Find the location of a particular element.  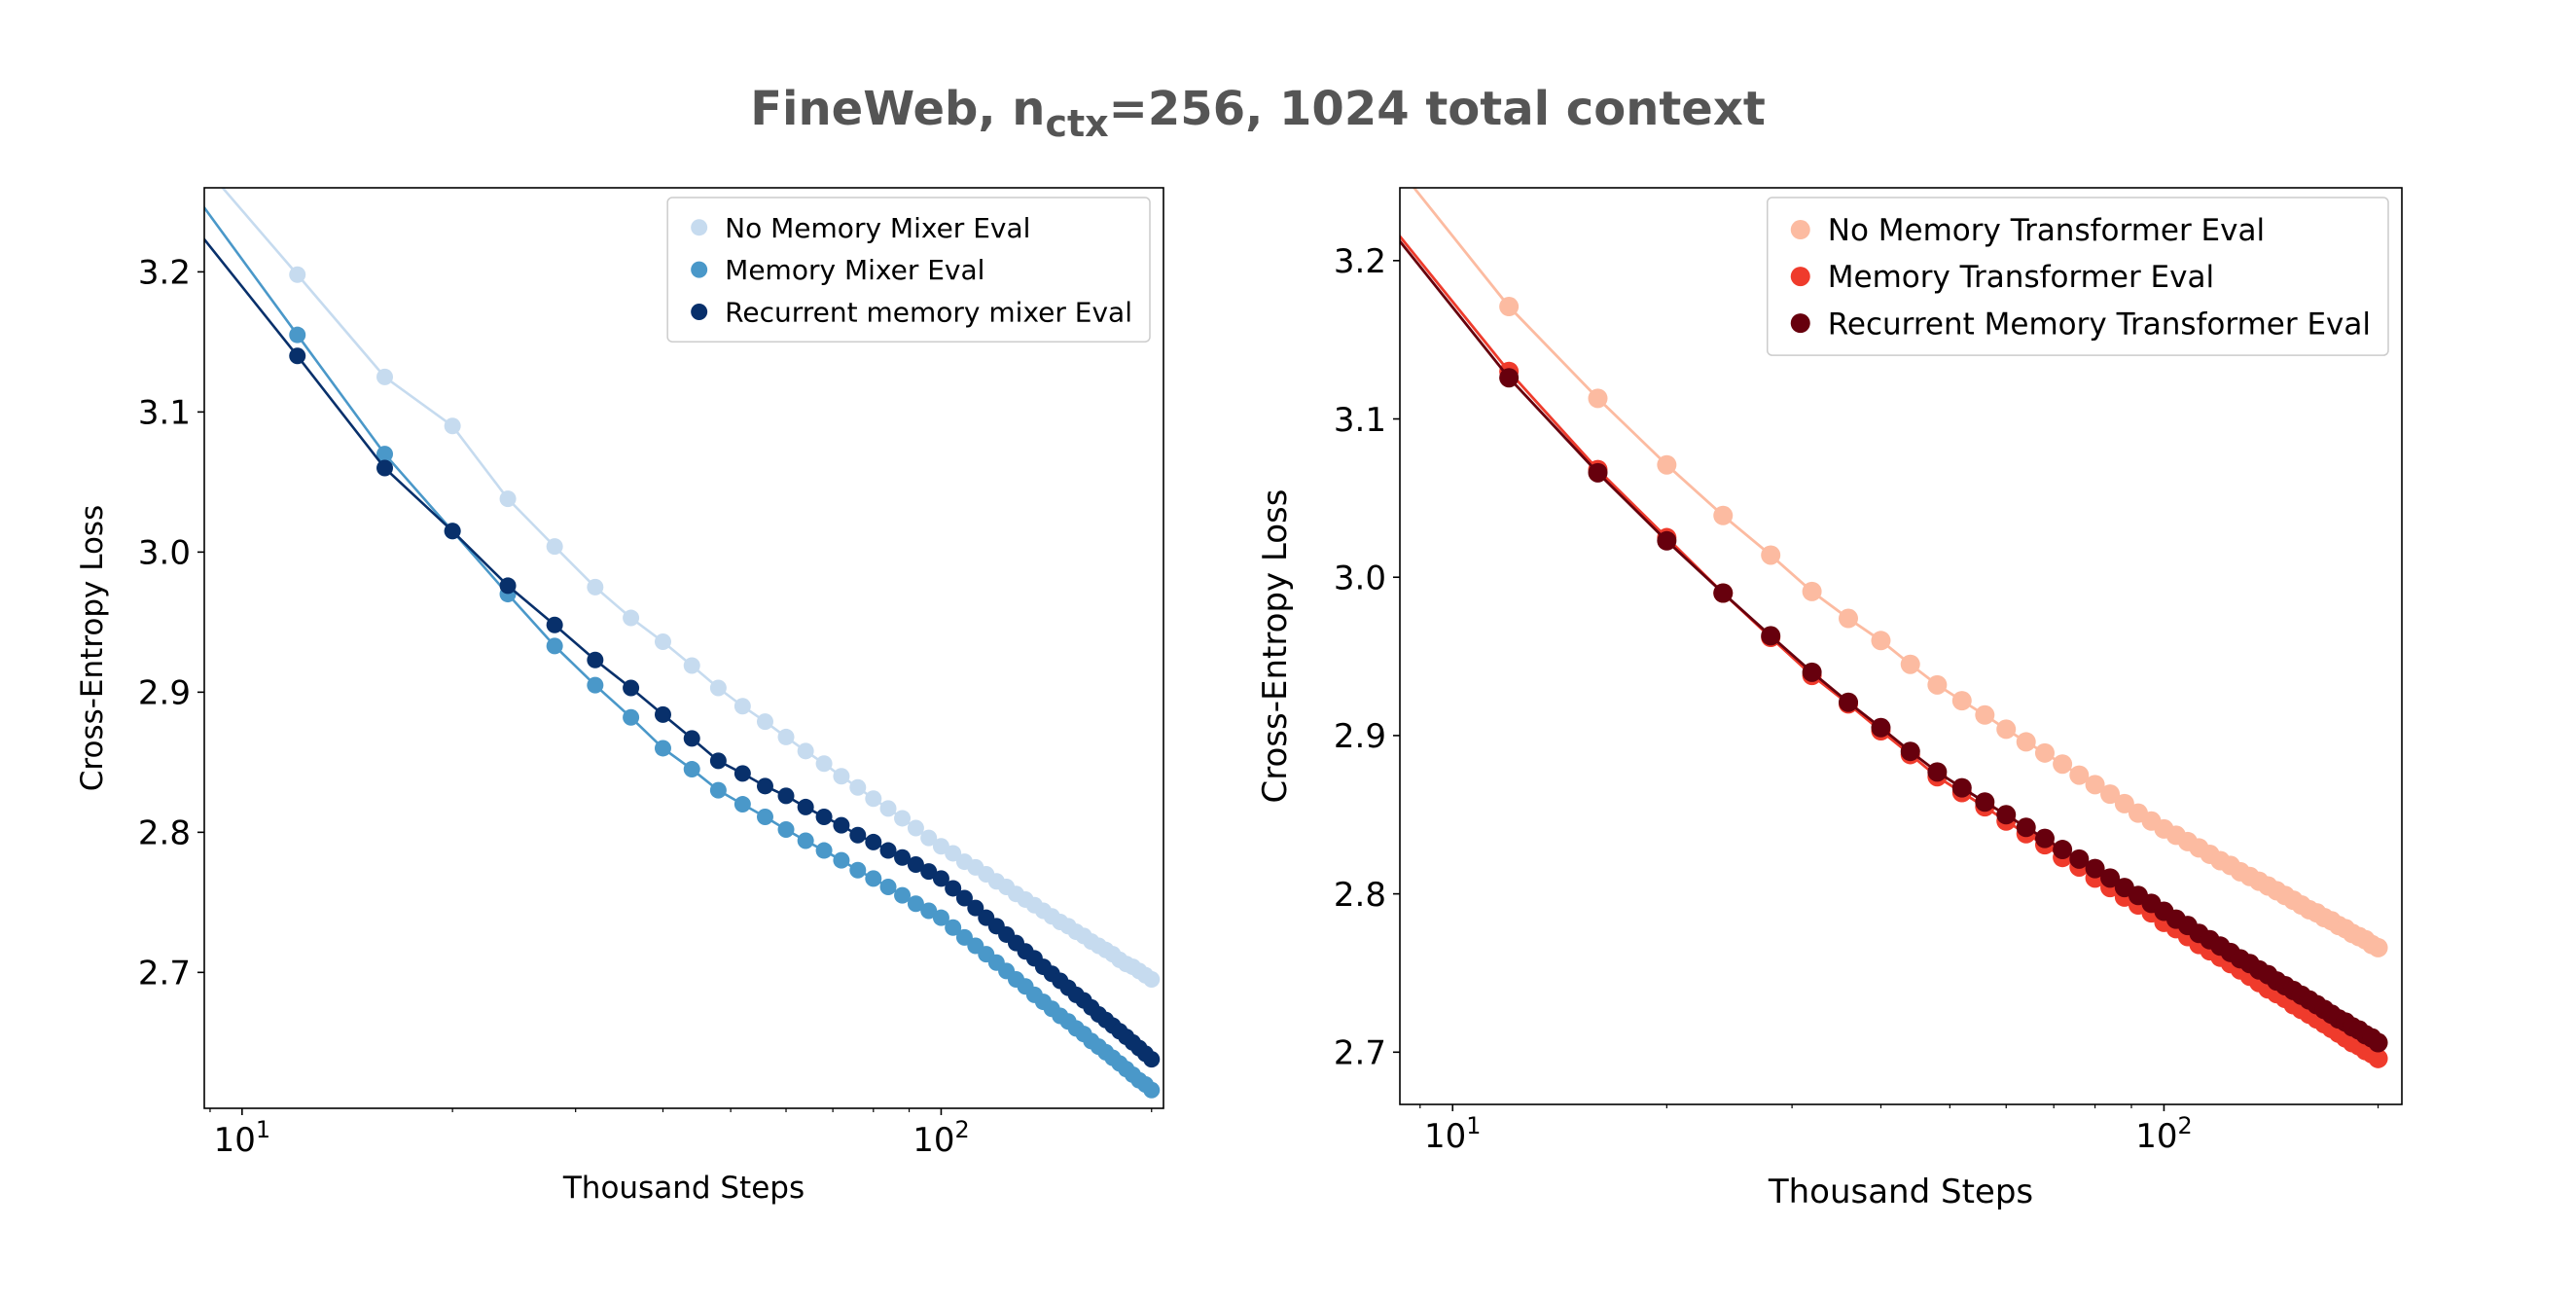

figure-title: FineWeb, nctx=256, 1024 total context is located at coordinates (1258, 113).